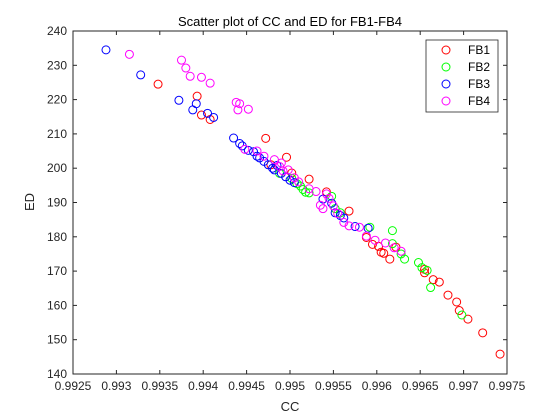  Describe the element at coordinates (57, 305) in the screenshot. I see `y-tick-label: 160` at that location.